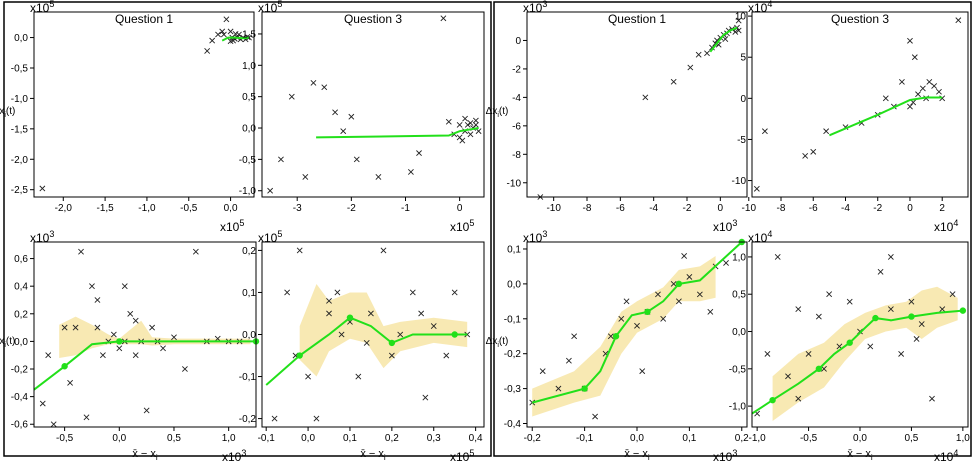 This screenshot has height=464, width=974. I want to click on y-tick-label: -0,6, so click(20, 425).